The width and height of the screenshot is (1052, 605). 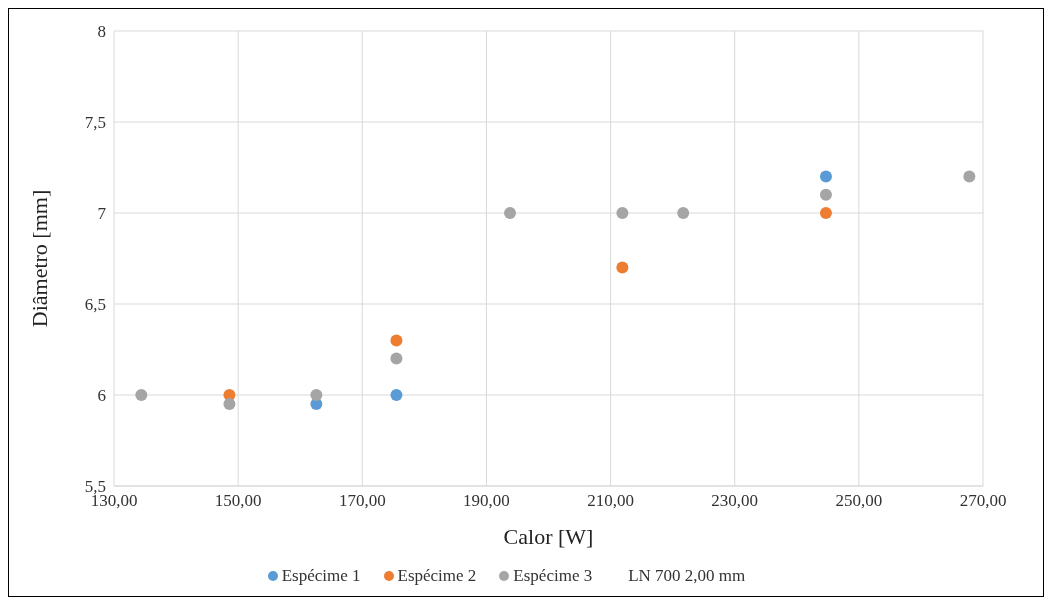 I want to click on x-axis-title: Calor [W], so click(x=548, y=536).